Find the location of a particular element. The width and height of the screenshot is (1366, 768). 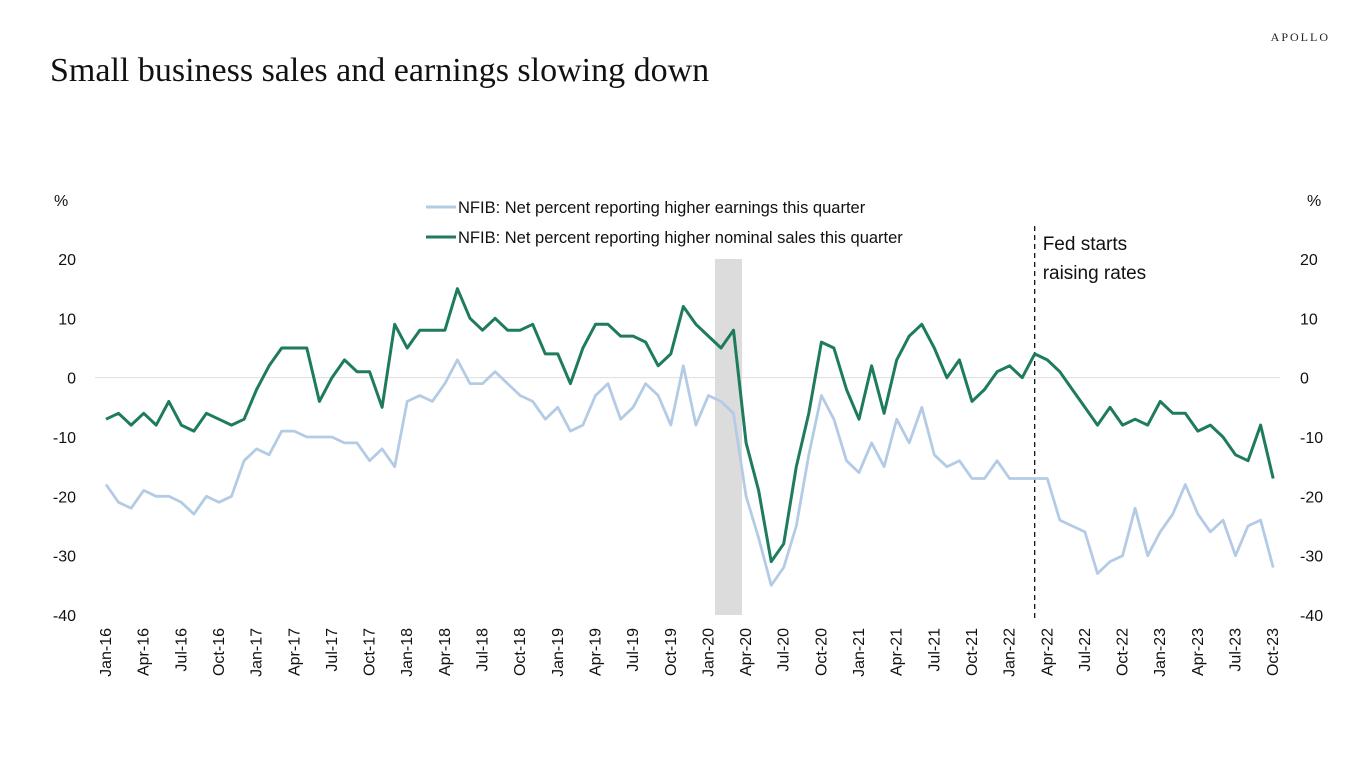

y-tick-right: 0 is located at coordinates (1304, 379).